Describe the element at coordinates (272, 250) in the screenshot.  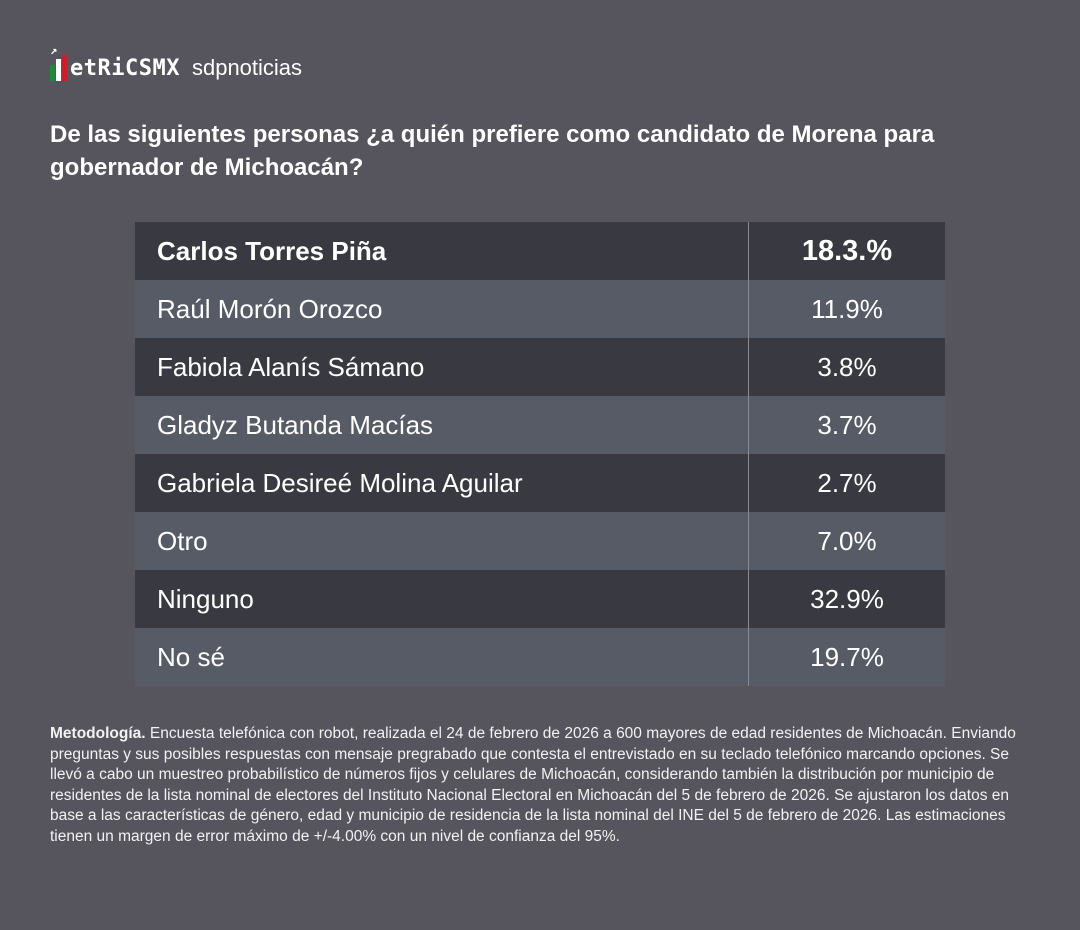
I see `candidate-name: Carlos Torres Piña` at that location.